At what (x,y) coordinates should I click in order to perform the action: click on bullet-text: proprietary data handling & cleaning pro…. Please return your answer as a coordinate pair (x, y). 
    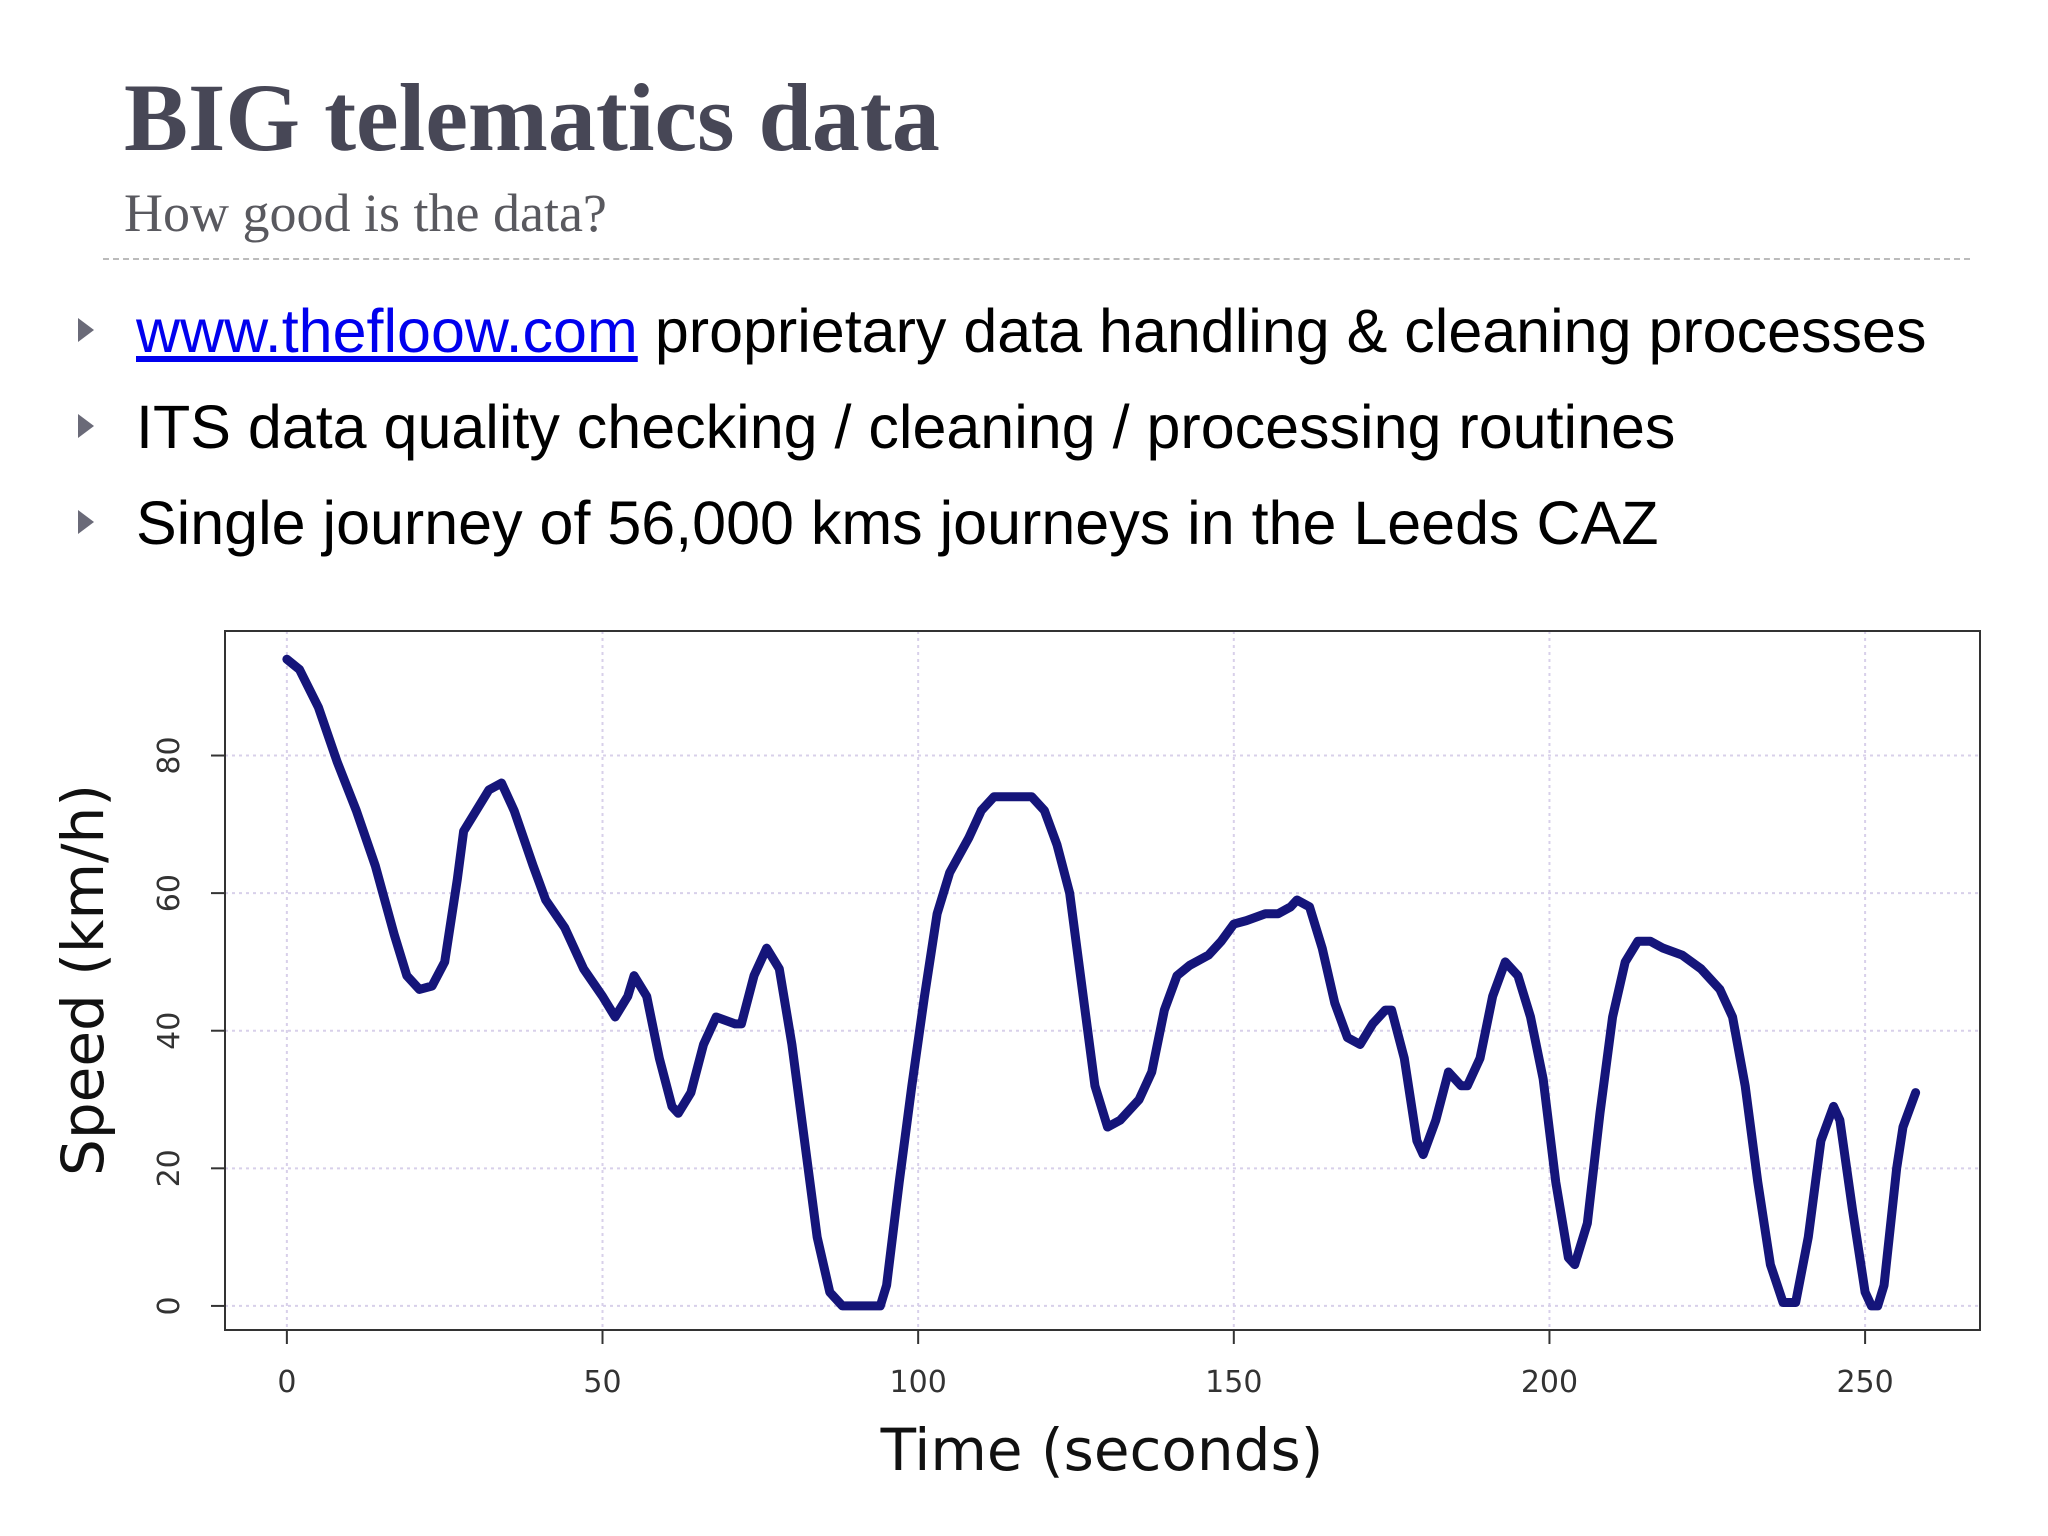
    Looking at the image, I should click on (1290, 331).